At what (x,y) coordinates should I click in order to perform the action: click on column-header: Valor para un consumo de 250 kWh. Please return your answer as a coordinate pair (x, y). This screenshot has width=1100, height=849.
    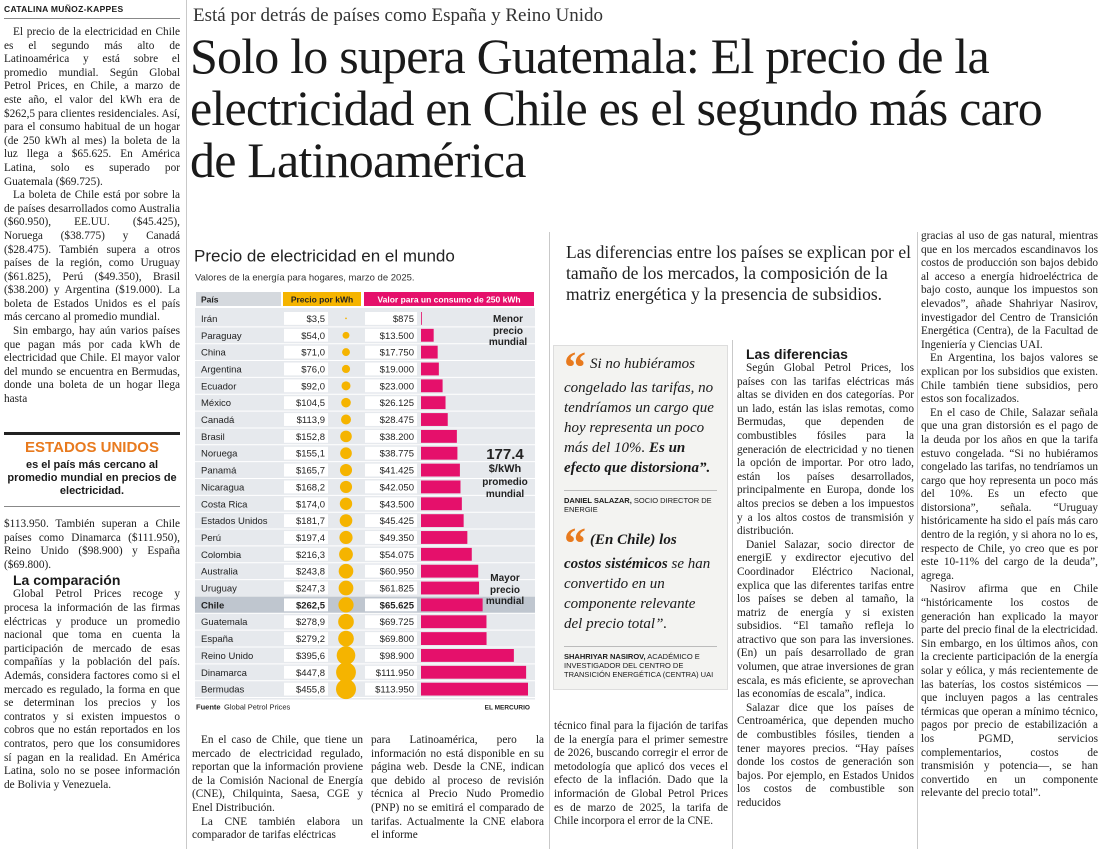
    Looking at the image, I should click on (448, 299).